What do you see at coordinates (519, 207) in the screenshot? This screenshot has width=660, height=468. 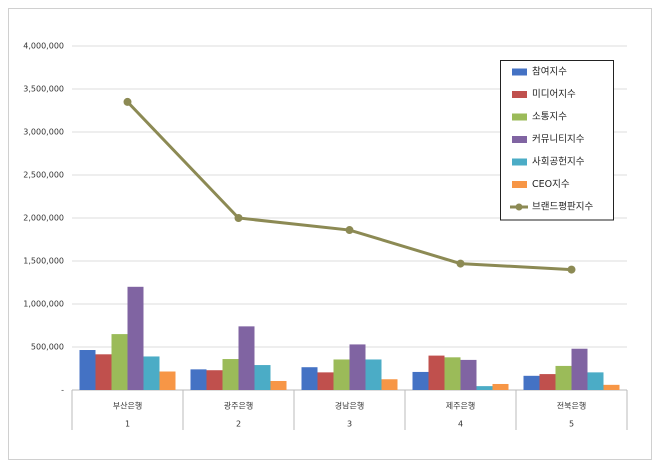 I see `legend-swatch-marker` at bounding box center [519, 207].